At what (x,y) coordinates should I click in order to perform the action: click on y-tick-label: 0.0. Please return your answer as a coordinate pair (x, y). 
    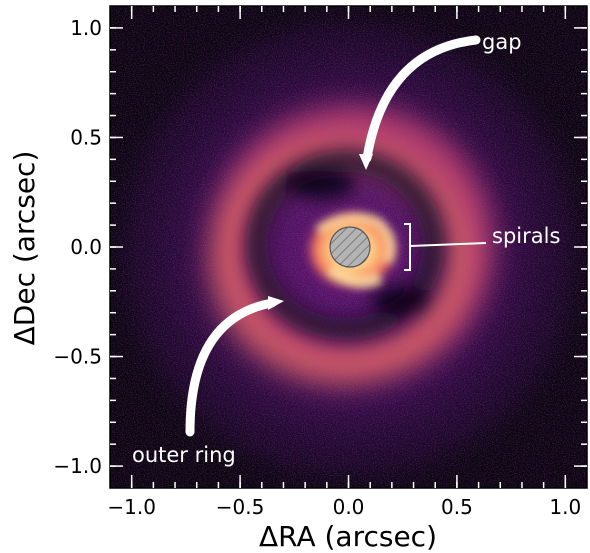
    Looking at the image, I should click on (86, 247).